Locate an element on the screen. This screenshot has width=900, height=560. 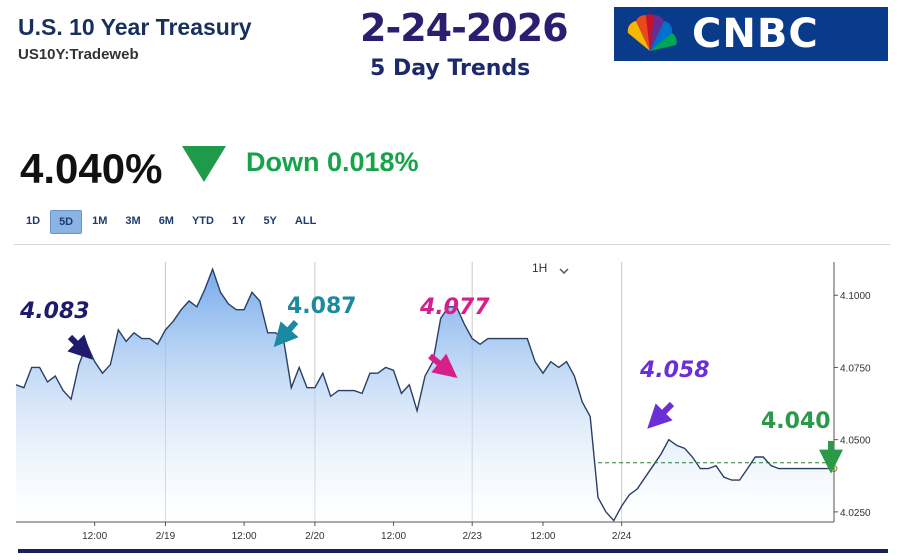
x-tick-label: 2/23 is located at coordinates (472, 536).